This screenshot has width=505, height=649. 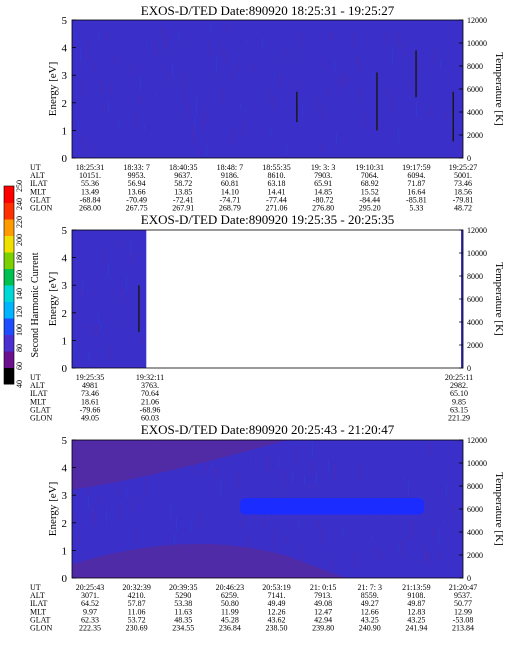 I want to click on table-cell: 12.47, so click(x=323, y=611).